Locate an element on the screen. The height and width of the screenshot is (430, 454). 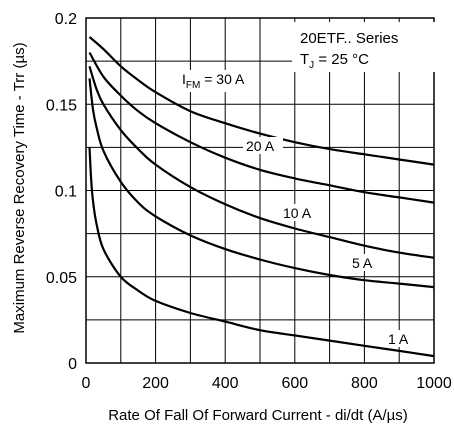
y-axis-title: Maximum Reverse Recovery Time - Trr (µs) is located at coordinates (19, 187).